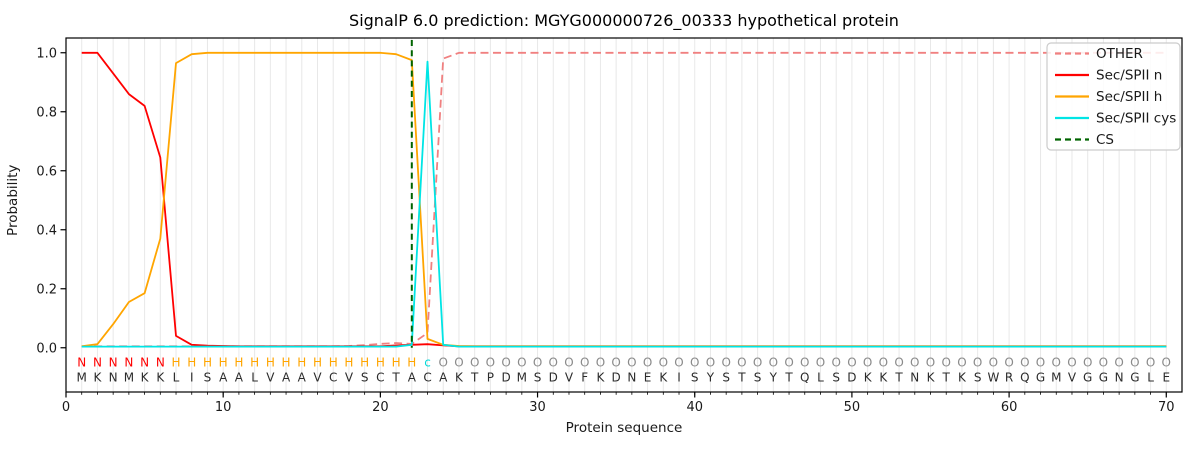 The width and height of the screenshot is (1200, 450). Describe the element at coordinates (46, 53) in the screenshot. I see `y-tick-label: 1.0` at that location.